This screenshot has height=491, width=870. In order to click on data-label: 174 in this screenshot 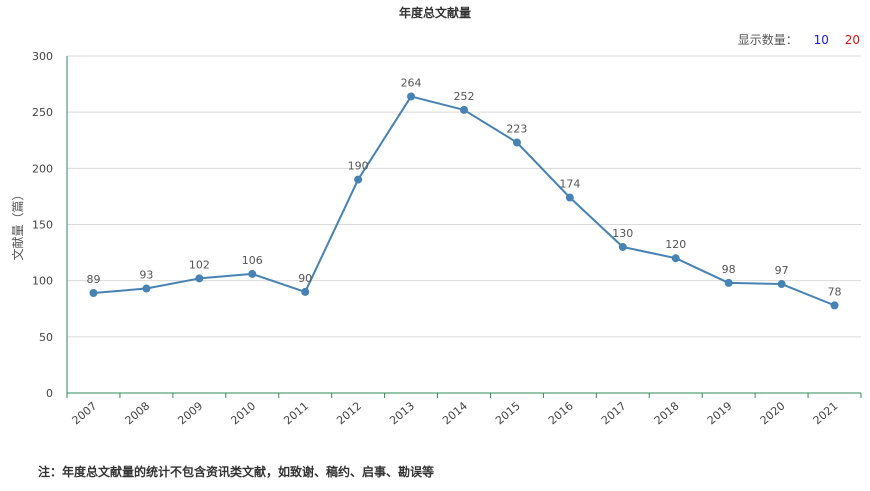, I will do `click(569, 184)`.